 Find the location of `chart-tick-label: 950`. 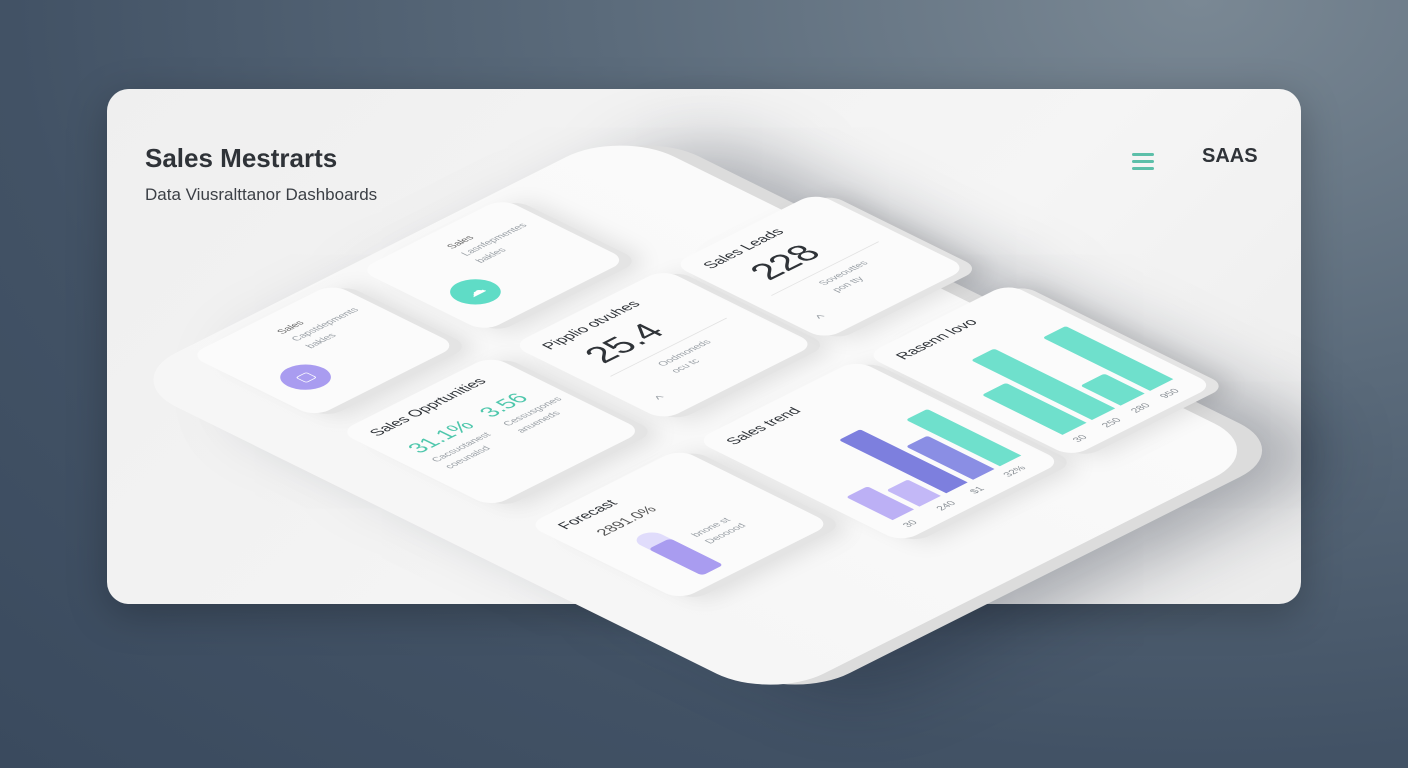

chart-tick-label: 950 is located at coordinates (1170, 393).